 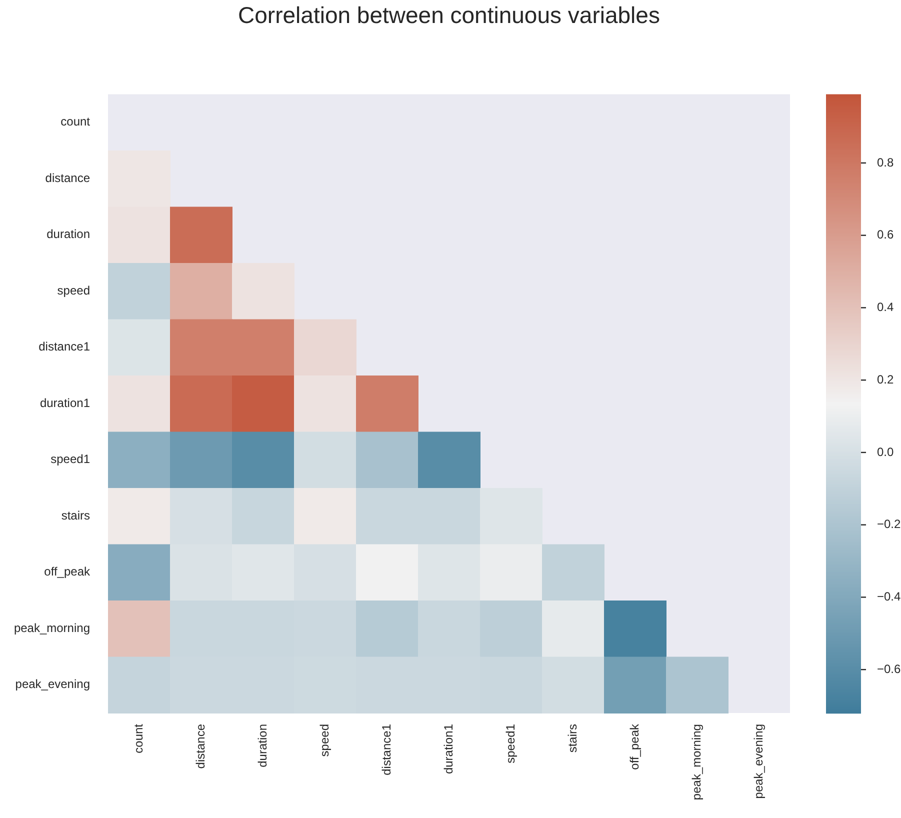 What do you see at coordinates (262, 746) in the screenshot?
I see `x-tick-label: duration` at bounding box center [262, 746].